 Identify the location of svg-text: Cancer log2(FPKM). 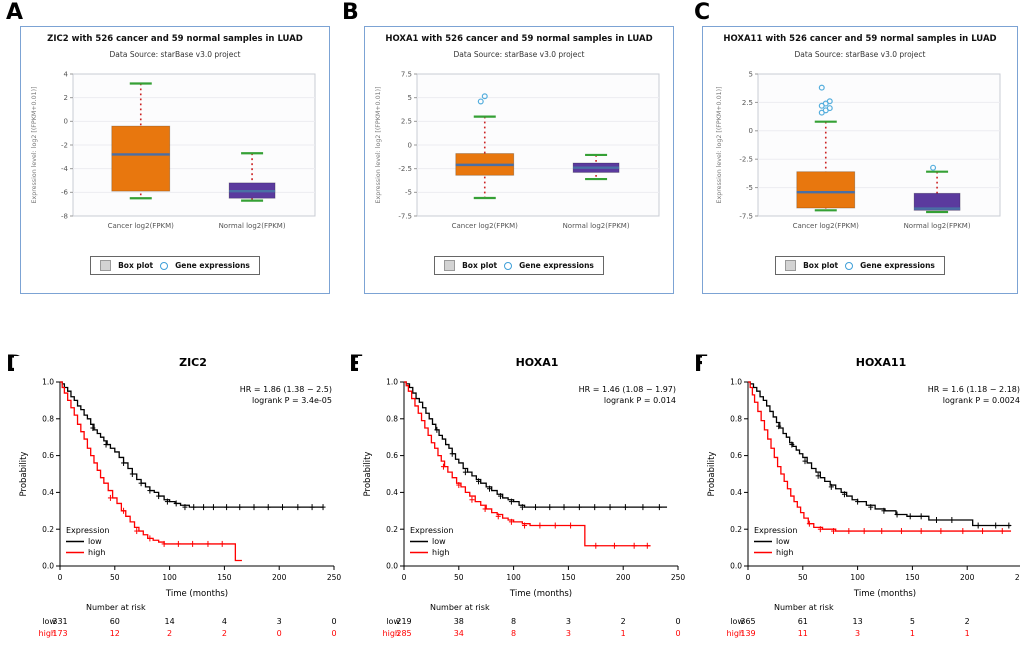
(141, 226).